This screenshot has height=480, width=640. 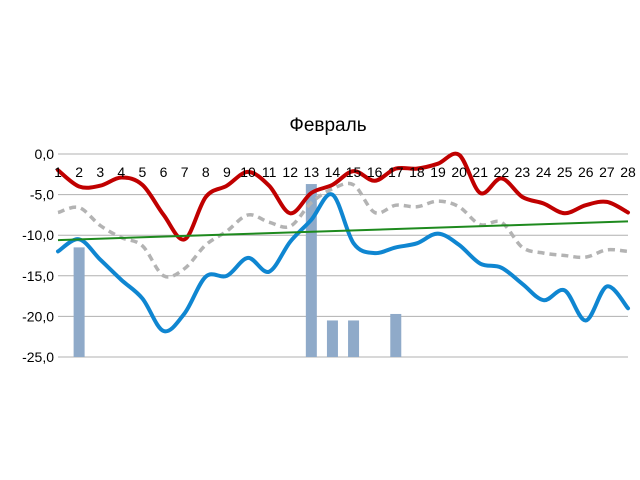 What do you see at coordinates (206, 172) in the screenshot?
I see `x-tick-label: 8` at bounding box center [206, 172].